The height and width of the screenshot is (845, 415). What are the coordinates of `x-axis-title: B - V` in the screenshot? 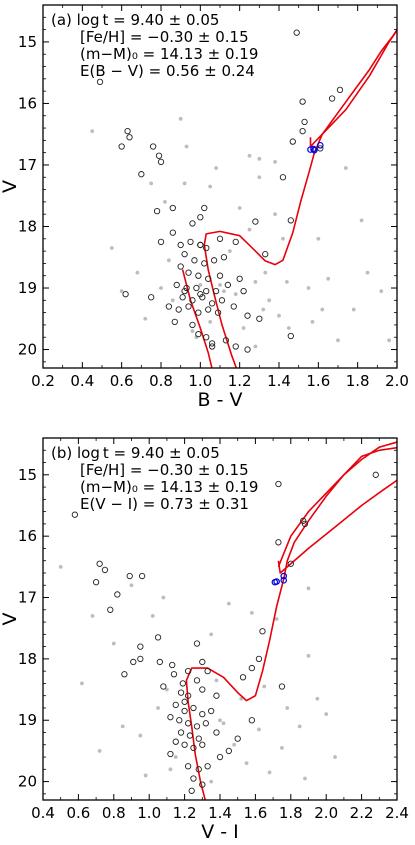 It's located at (220, 400).